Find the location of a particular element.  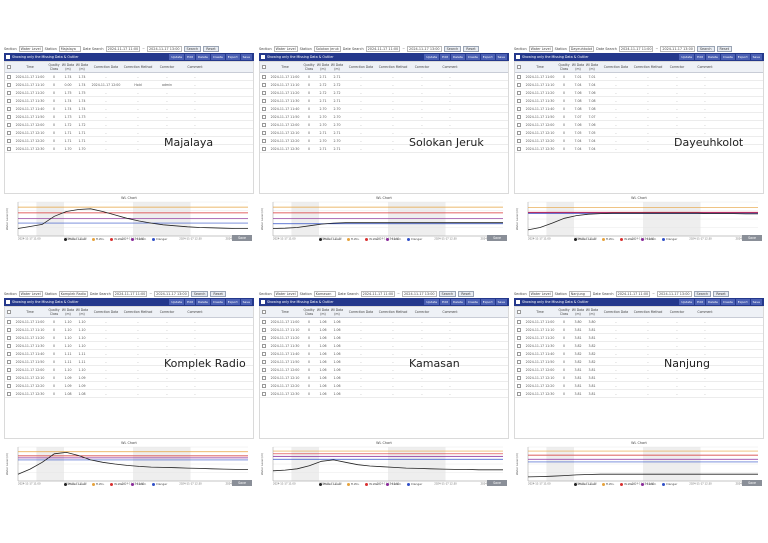

table-row: 2024-11-17 11:40 0 2.70 2.70 - - - - is located at coordinates (384, 109).